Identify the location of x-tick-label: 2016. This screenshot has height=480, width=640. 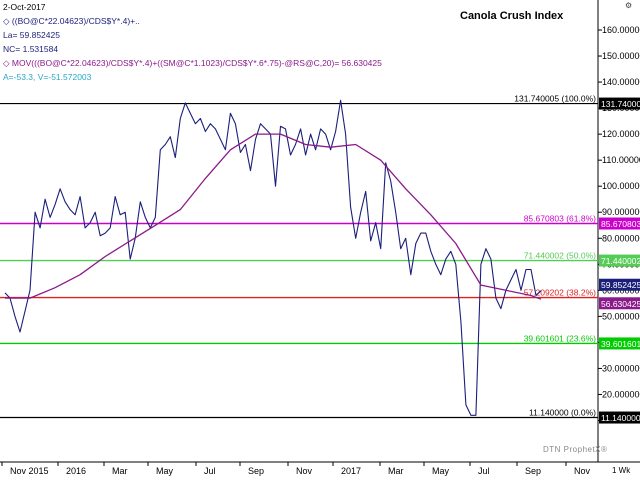
(76, 471).